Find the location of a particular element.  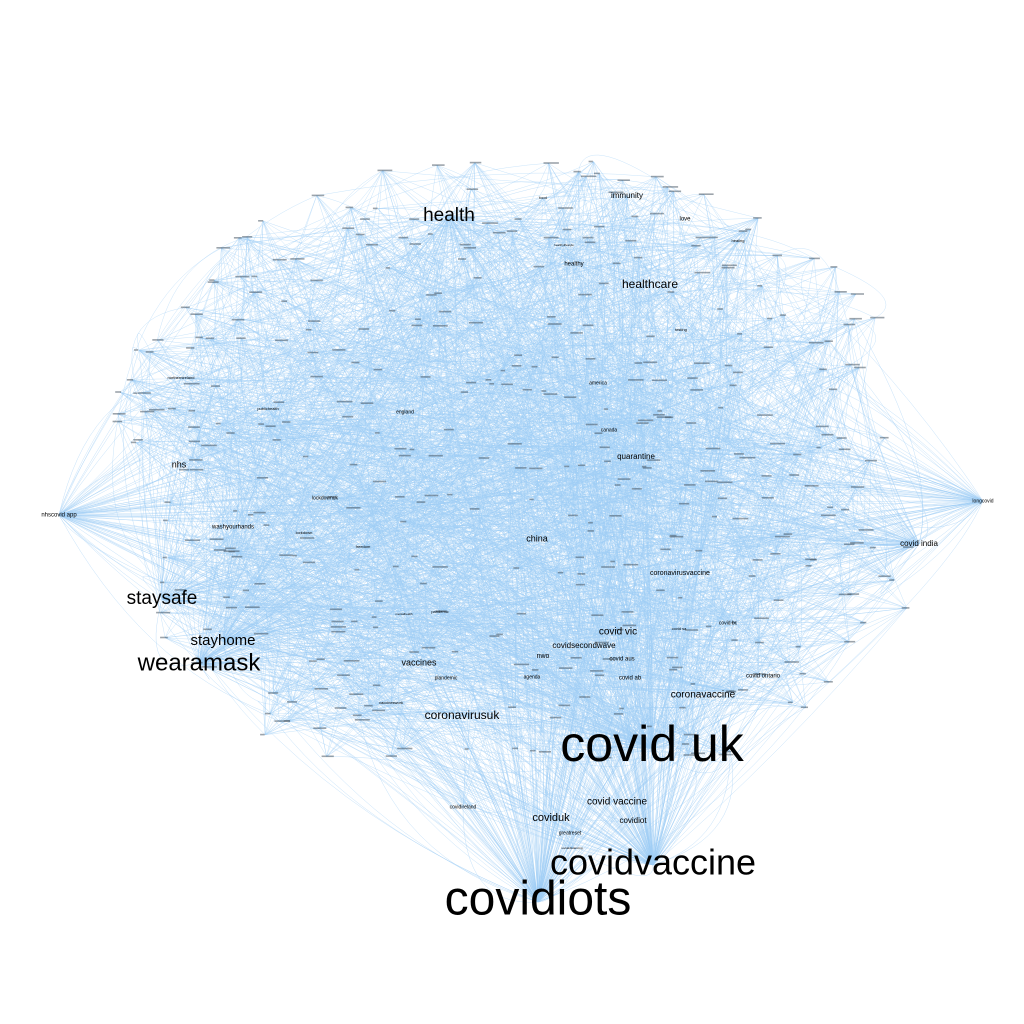

node-label-vaccineswork: vaccineswork is located at coordinates (391, 702).